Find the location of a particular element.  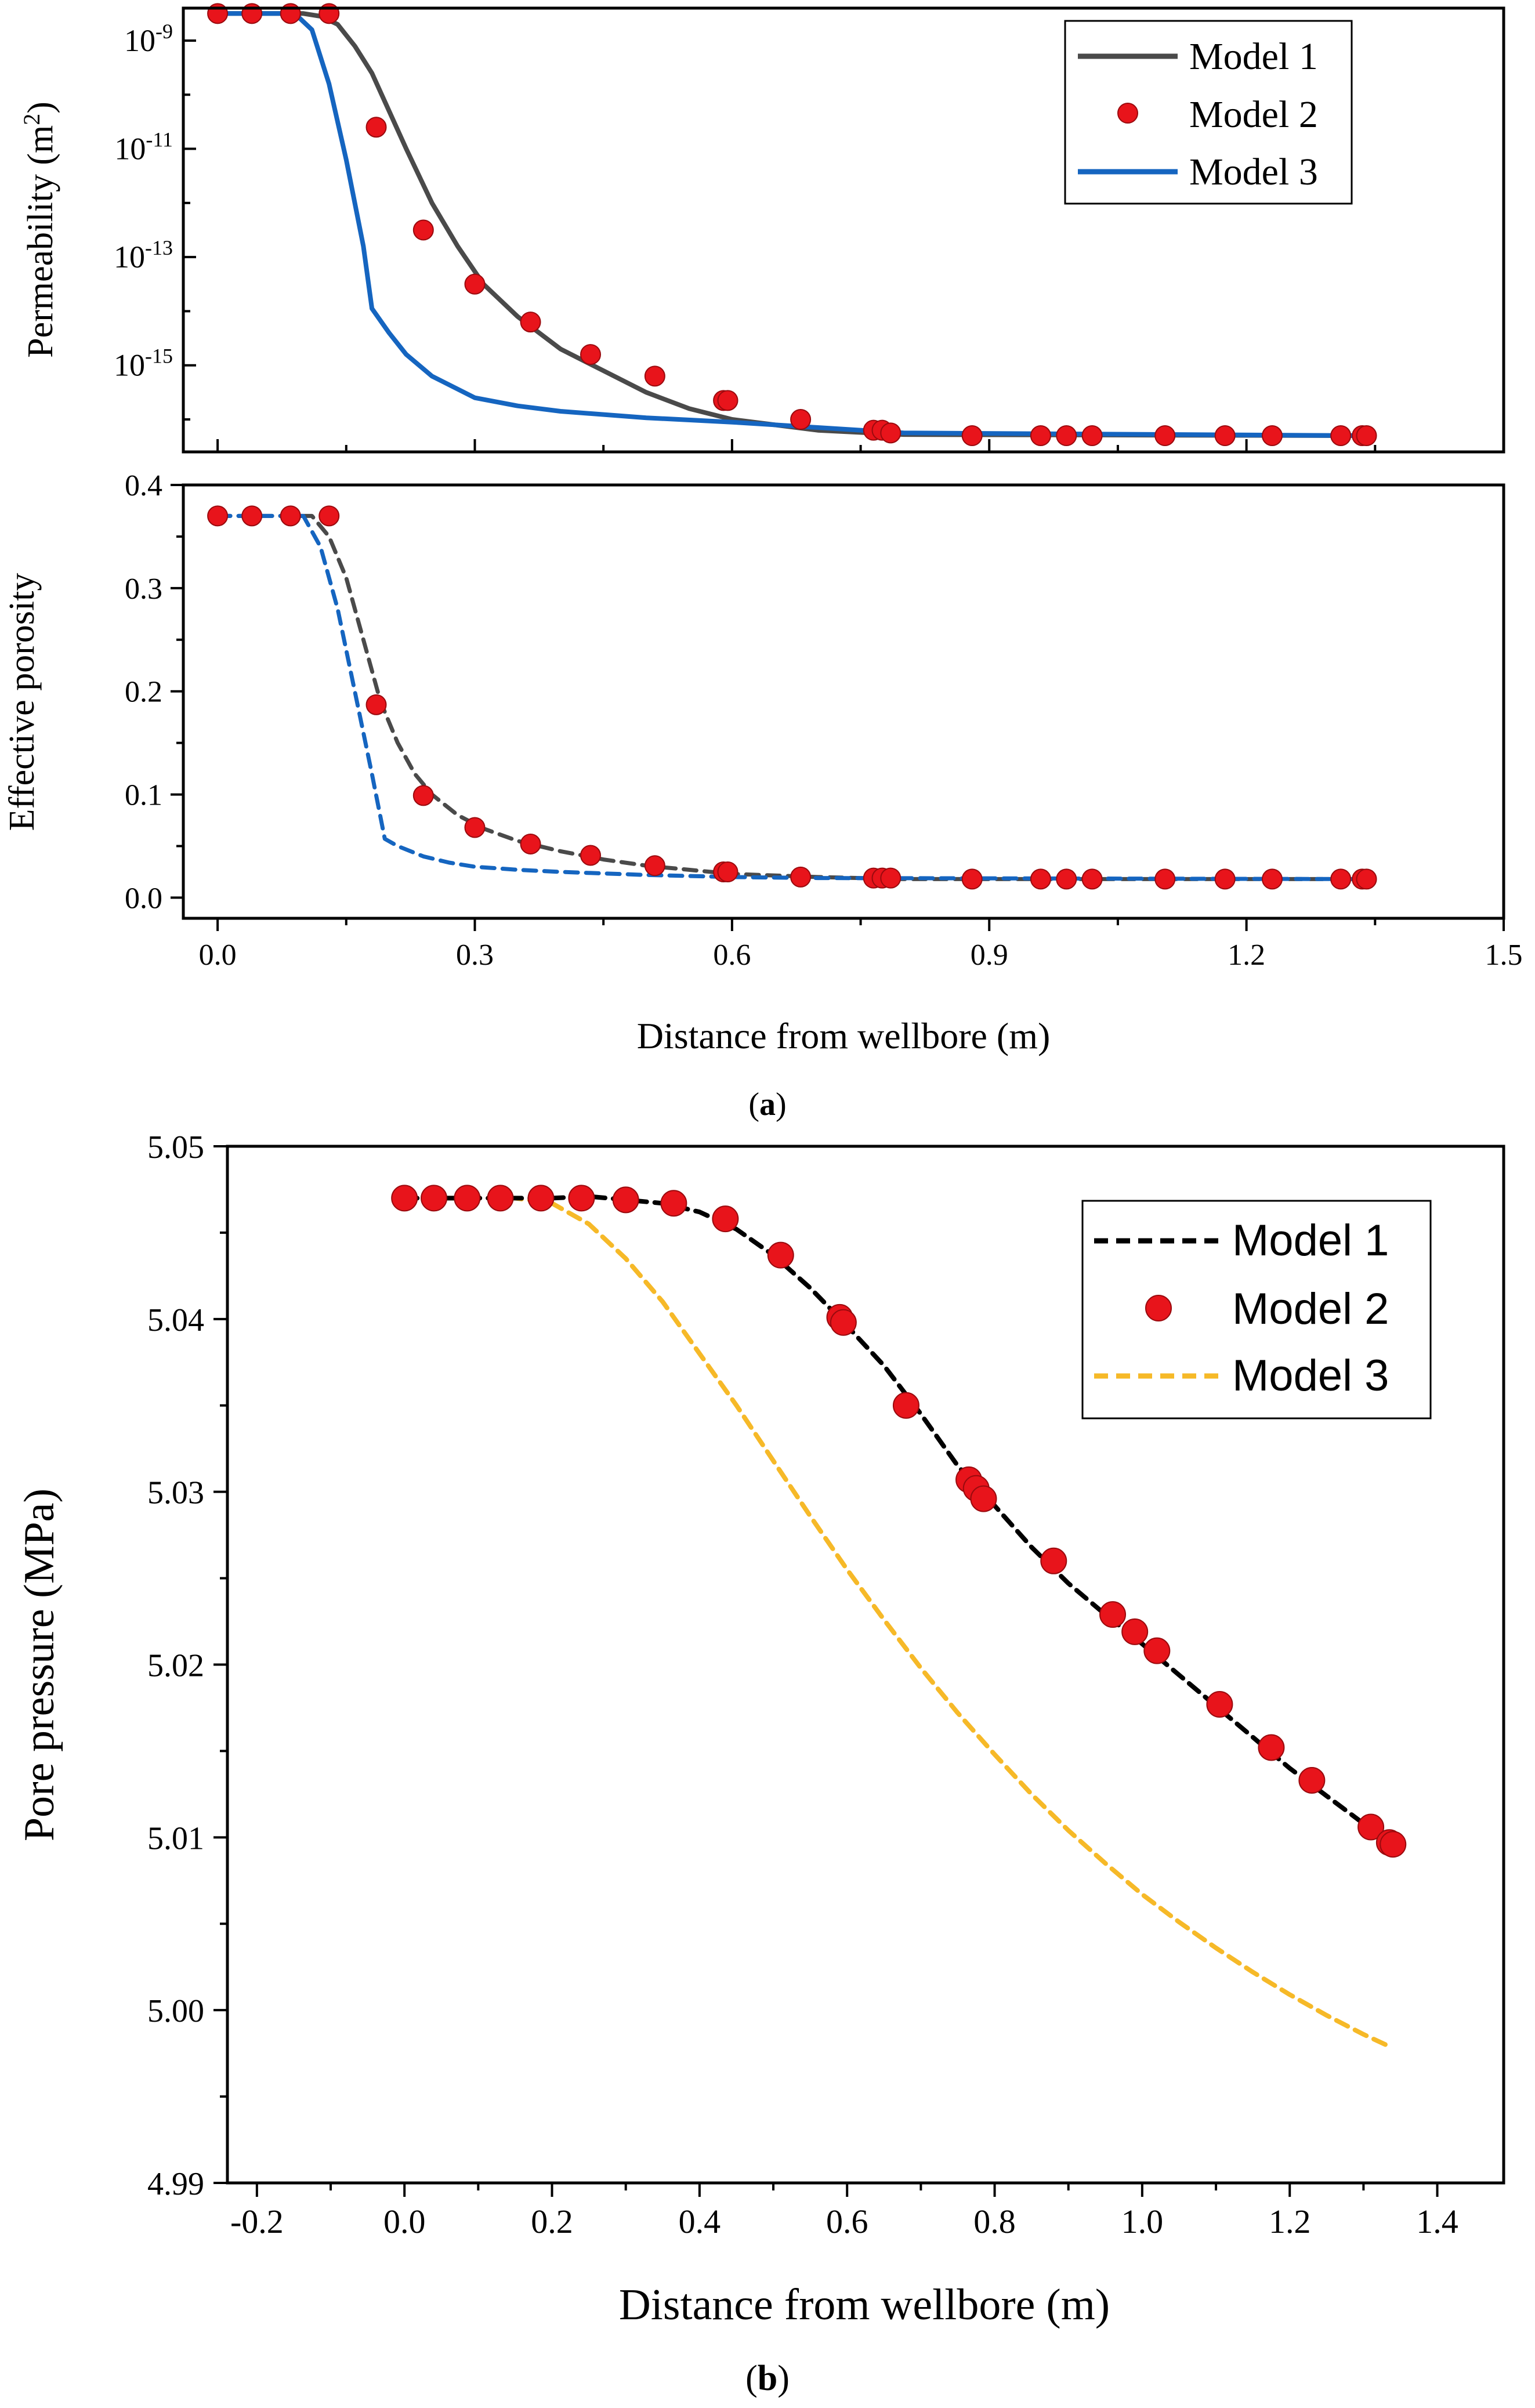

pore-pressure-x-tick-label: 0.2 is located at coordinates (552, 2221).